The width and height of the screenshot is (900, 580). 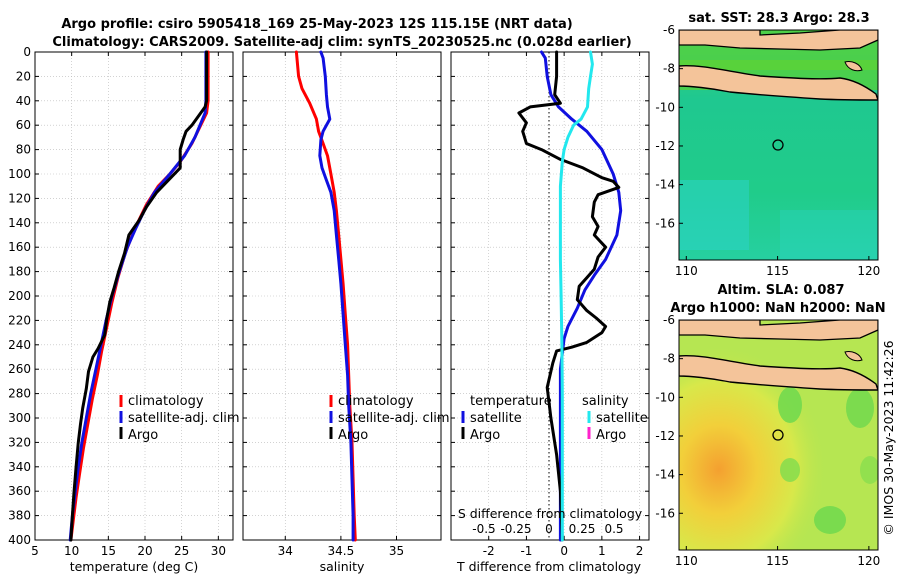 I want to click on legend-head-salinity: salinity, so click(x=605, y=401).